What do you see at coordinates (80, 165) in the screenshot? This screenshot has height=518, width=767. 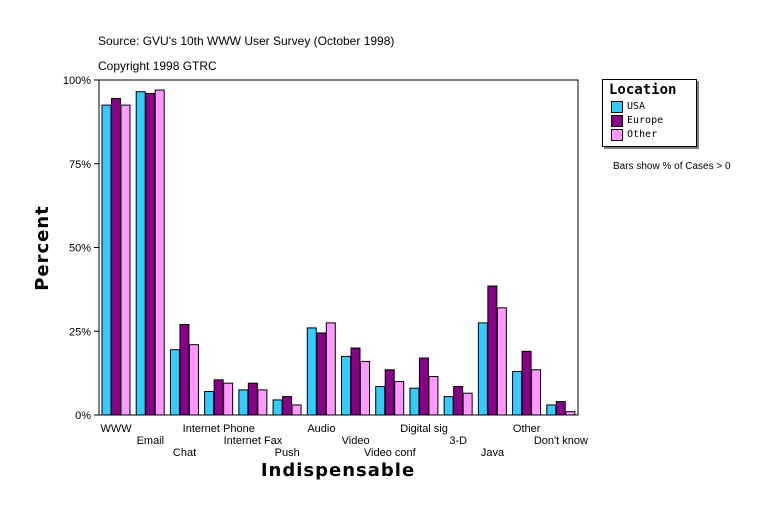 I see `y-tick-label: 75%` at bounding box center [80, 165].